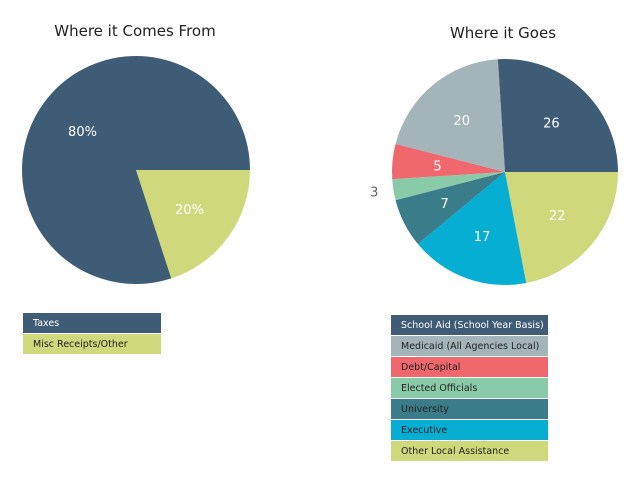  What do you see at coordinates (557, 216) in the screenshot?
I see `data-label: 22` at bounding box center [557, 216].